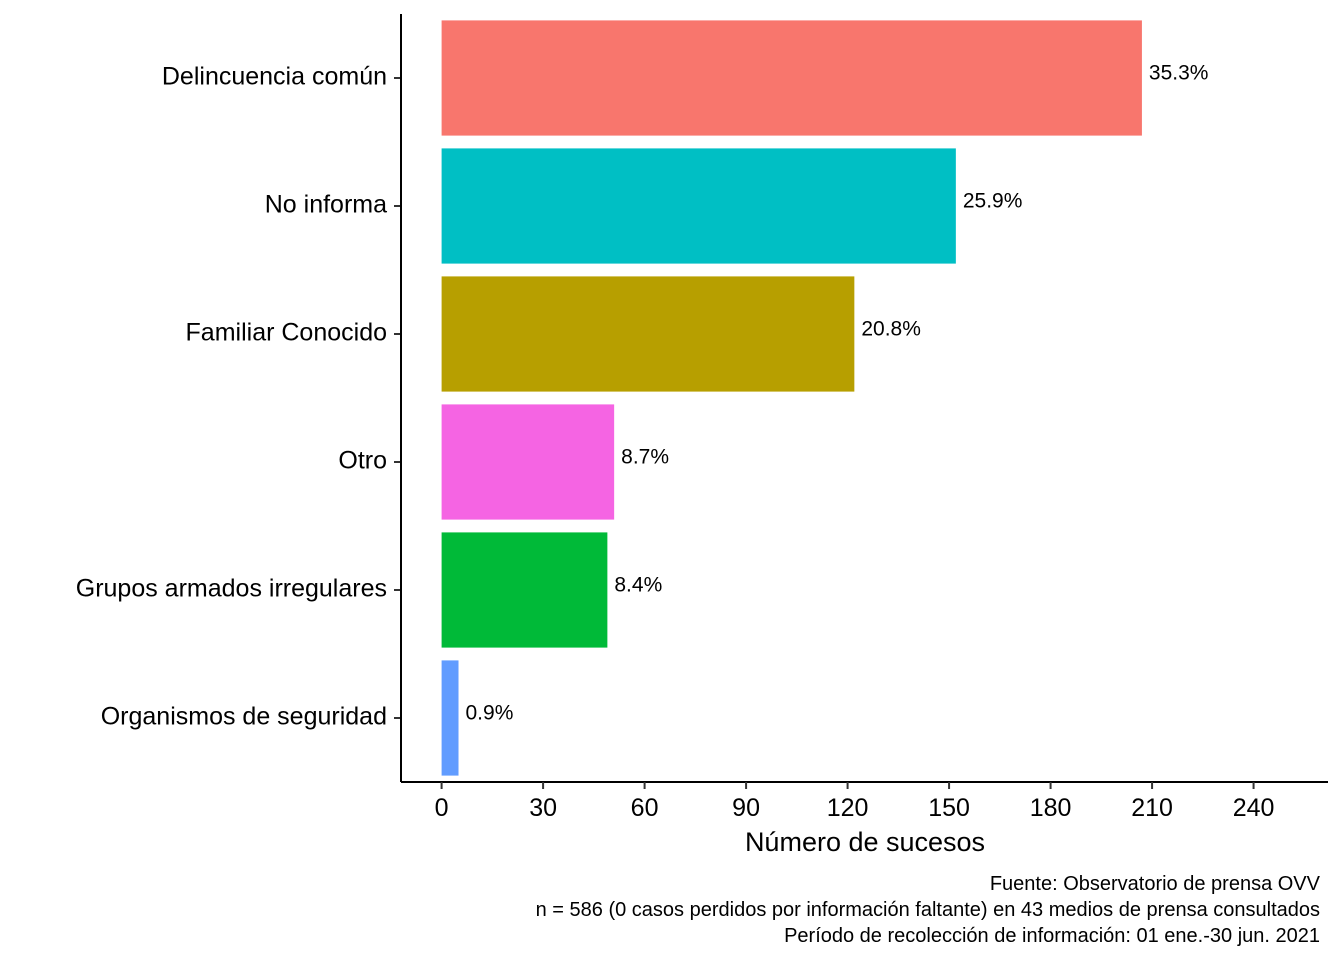  Describe the element at coordinates (244, 717) in the screenshot. I see `category-label-5: Organismos de seguridad` at that location.